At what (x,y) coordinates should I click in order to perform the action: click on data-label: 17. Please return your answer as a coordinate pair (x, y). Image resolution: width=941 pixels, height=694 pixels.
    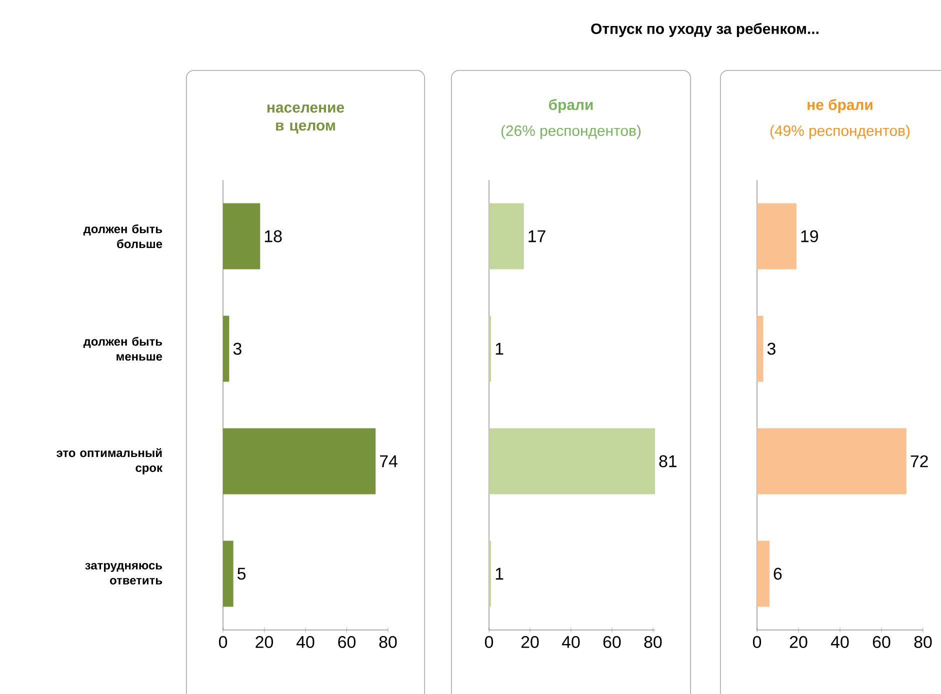
    Looking at the image, I should click on (537, 236).